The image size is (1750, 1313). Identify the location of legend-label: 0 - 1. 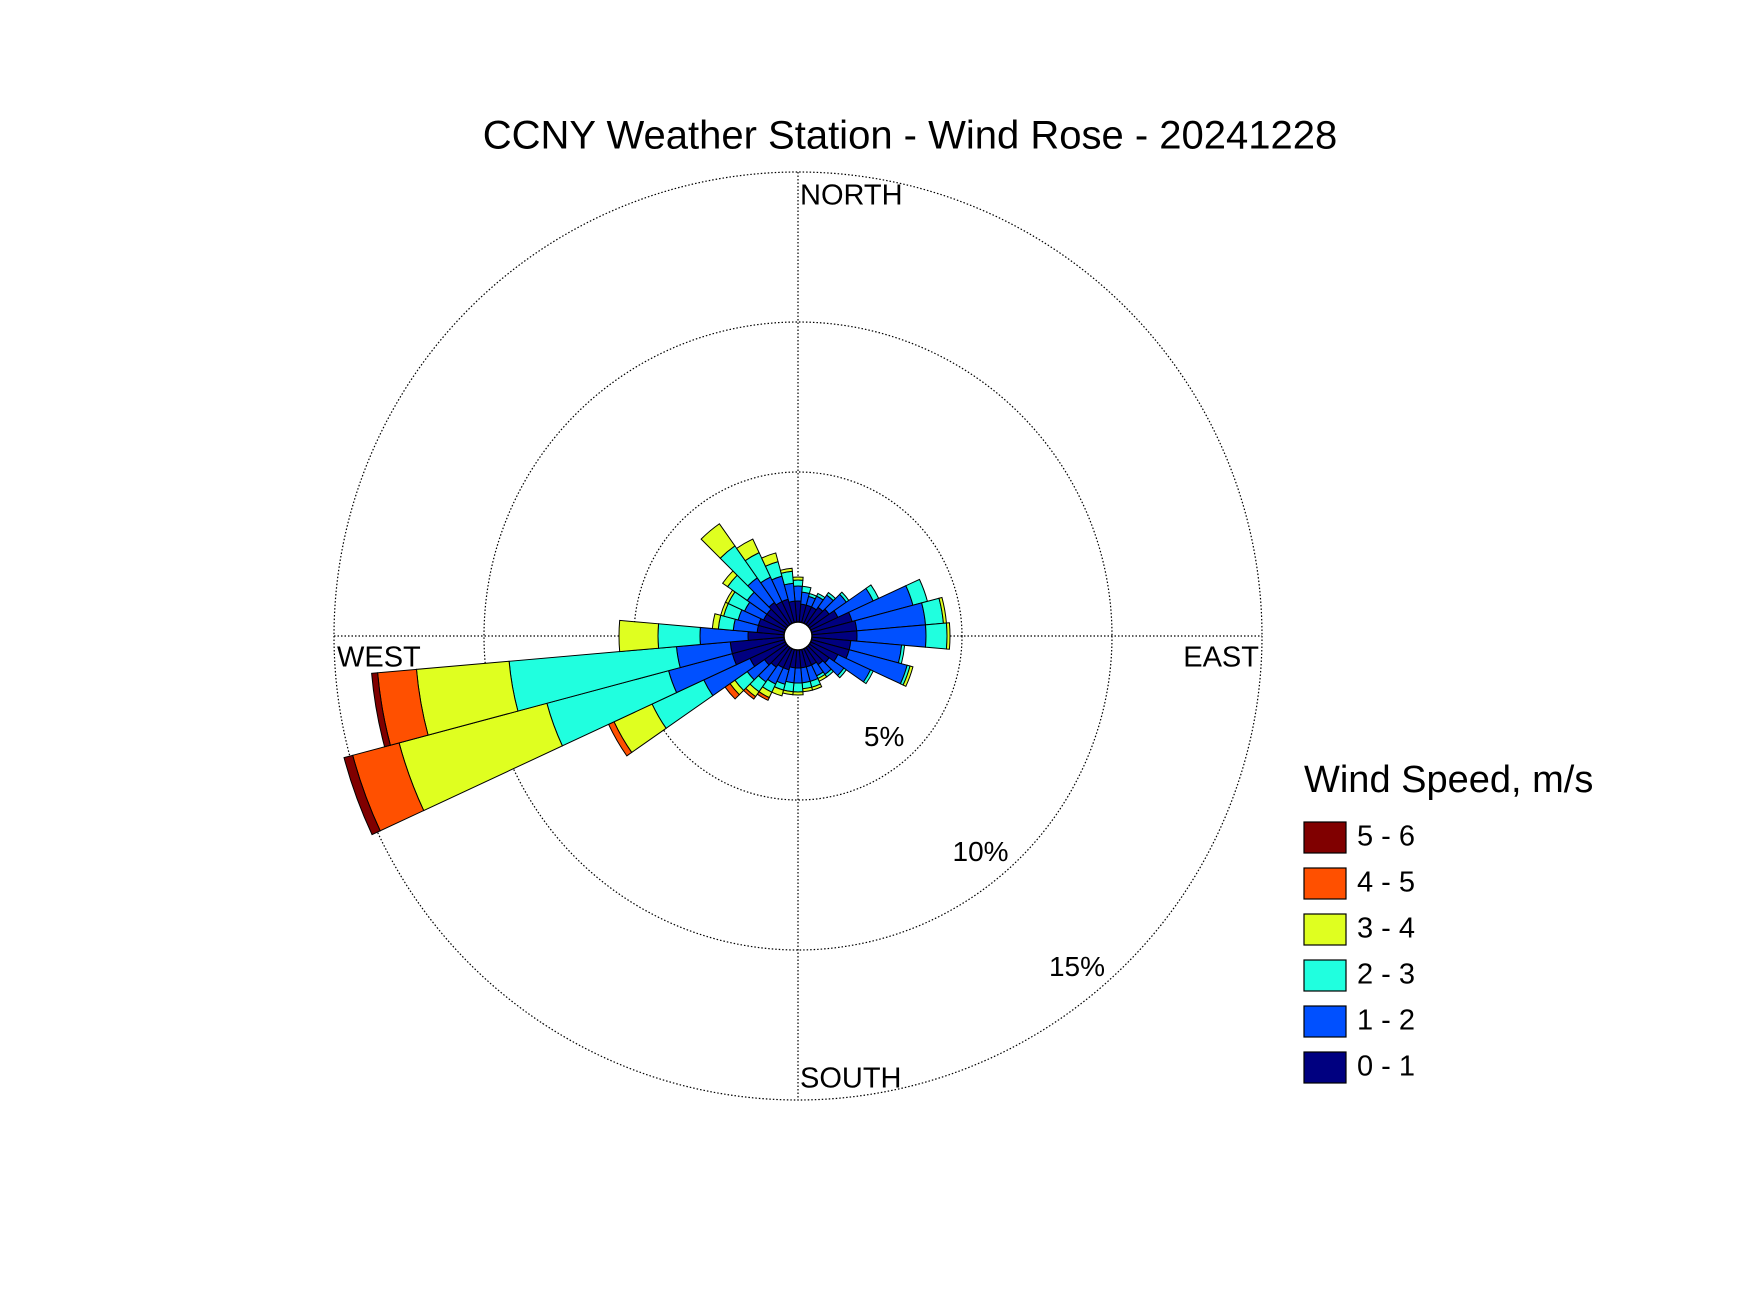
(1386, 1067).